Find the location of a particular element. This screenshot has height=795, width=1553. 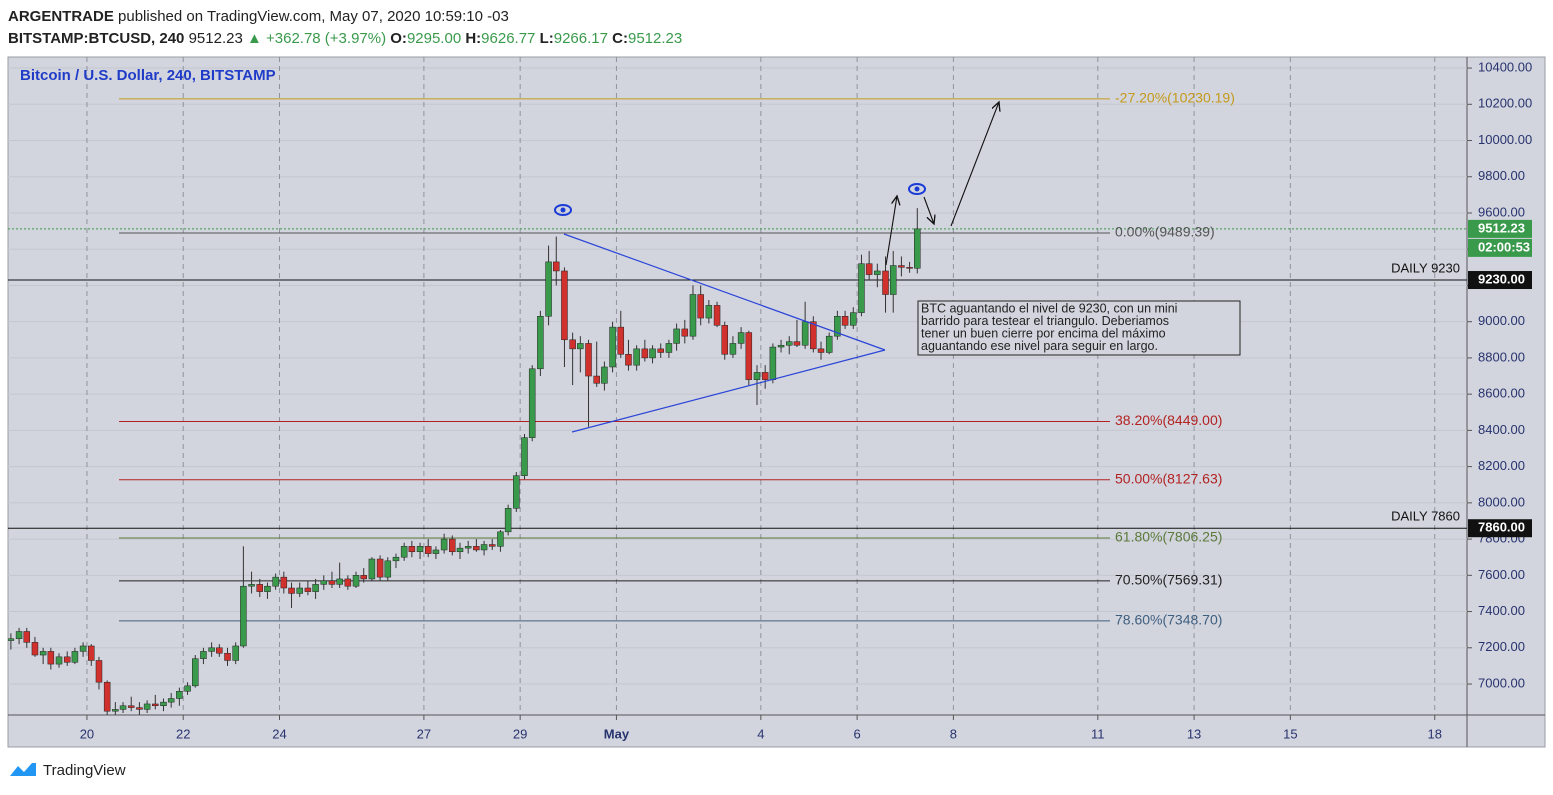

y-tick-label: 7400.00 is located at coordinates (1501, 610).